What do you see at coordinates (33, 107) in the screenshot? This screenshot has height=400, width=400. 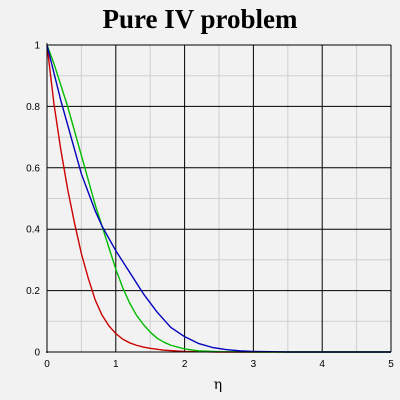 I see `y-tick-label: 0.8` at bounding box center [33, 107].